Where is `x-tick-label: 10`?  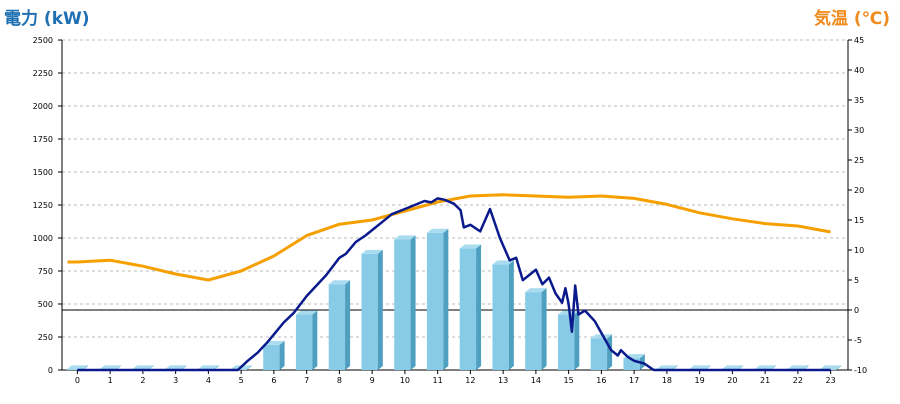 x-tick-label: 10 is located at coordinates (405, 380).